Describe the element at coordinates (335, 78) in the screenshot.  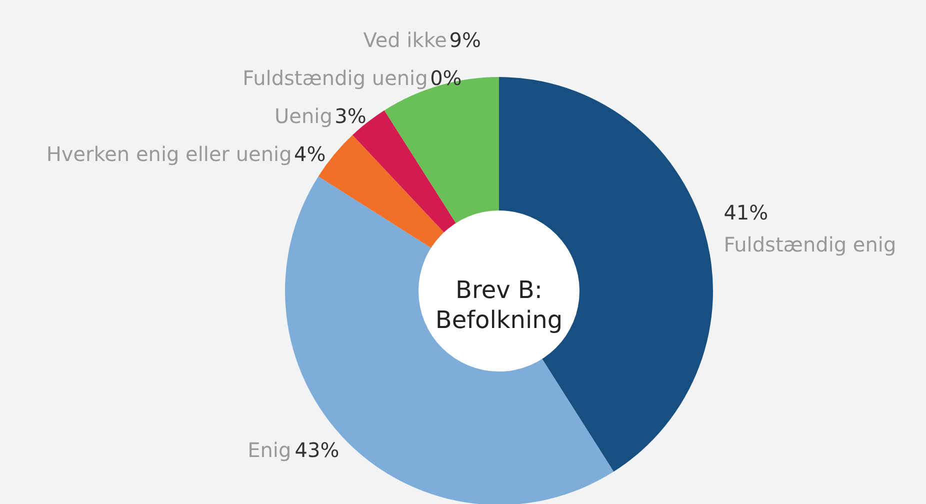
I see `category-label: Fuldstændig uenig` at that location.